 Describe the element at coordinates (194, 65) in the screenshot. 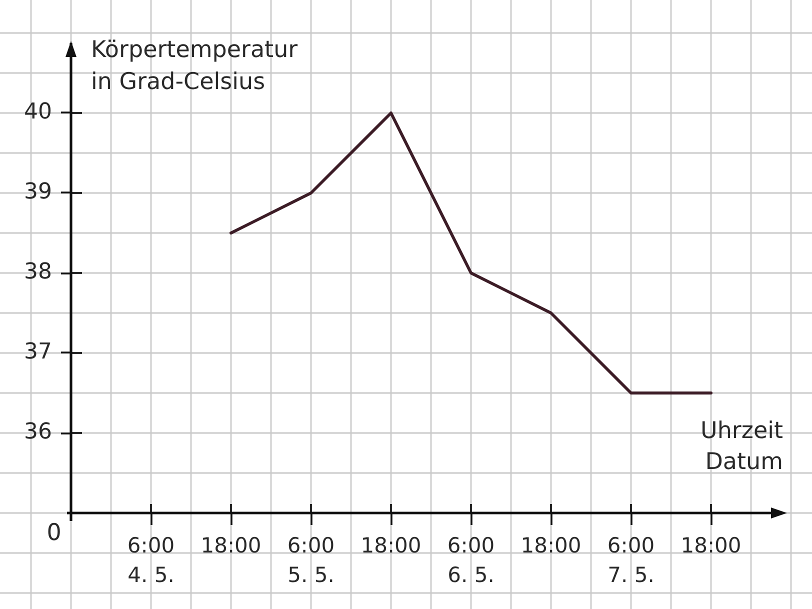

I see `y-axis-title: Körpertemperatur in Grad-Celsius` at that location.